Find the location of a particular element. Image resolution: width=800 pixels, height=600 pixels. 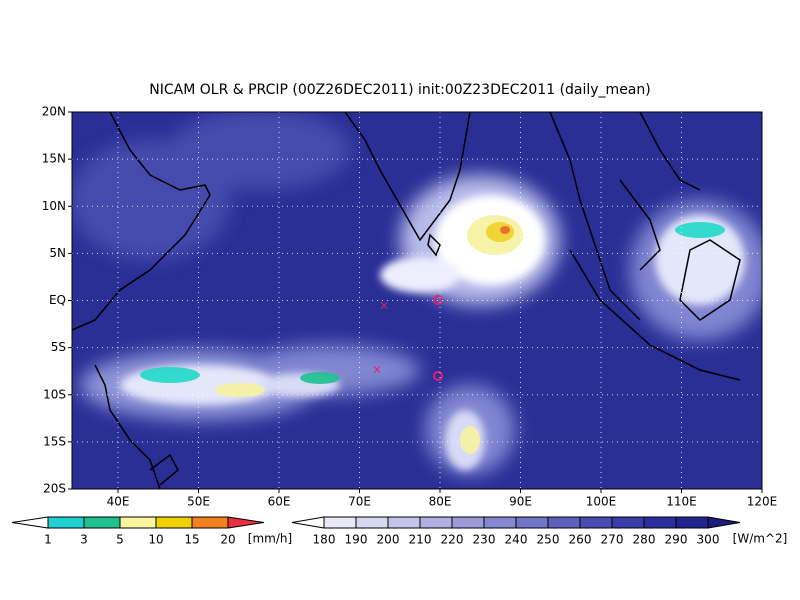

colorbar-label: 260 is located at coordinates (580, 540).